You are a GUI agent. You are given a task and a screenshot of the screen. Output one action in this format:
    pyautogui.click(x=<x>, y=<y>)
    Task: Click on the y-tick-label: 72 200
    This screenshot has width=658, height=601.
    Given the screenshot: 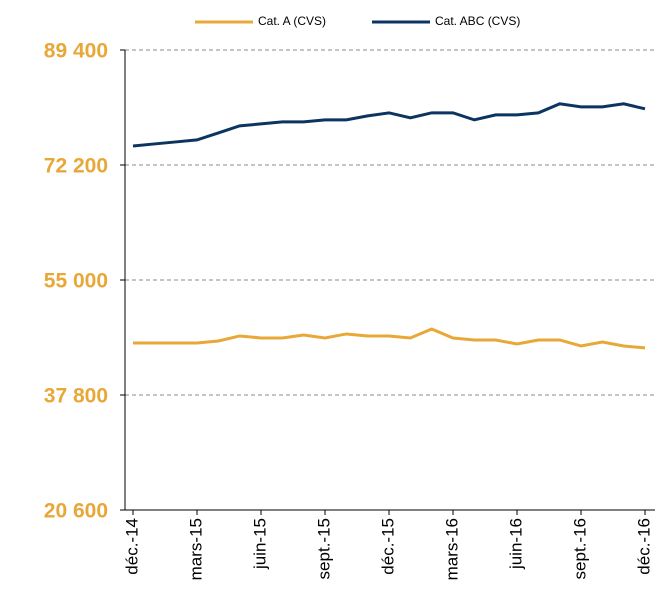 What is the action you would take?
    pyautogui.click(x=76, y=166)
    